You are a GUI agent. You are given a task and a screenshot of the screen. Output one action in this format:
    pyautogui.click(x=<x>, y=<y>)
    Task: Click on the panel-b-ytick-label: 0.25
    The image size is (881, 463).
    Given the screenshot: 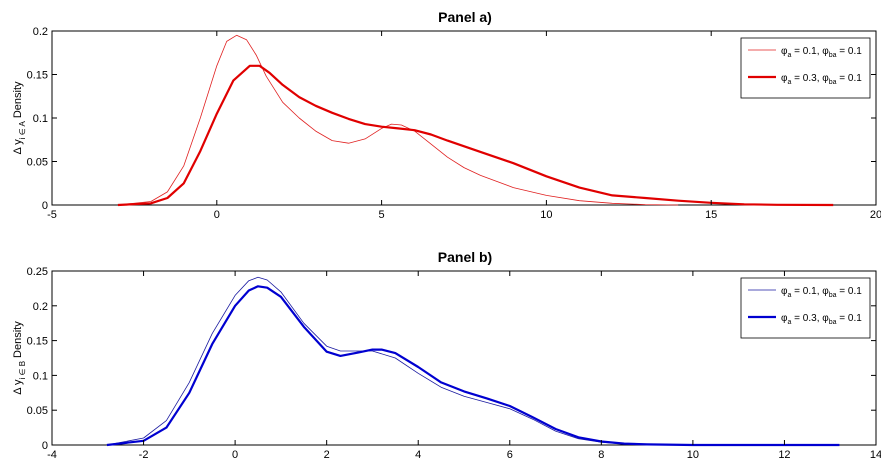 What is the action you would take?
    pyautogui.click(x=37, y=272)
    